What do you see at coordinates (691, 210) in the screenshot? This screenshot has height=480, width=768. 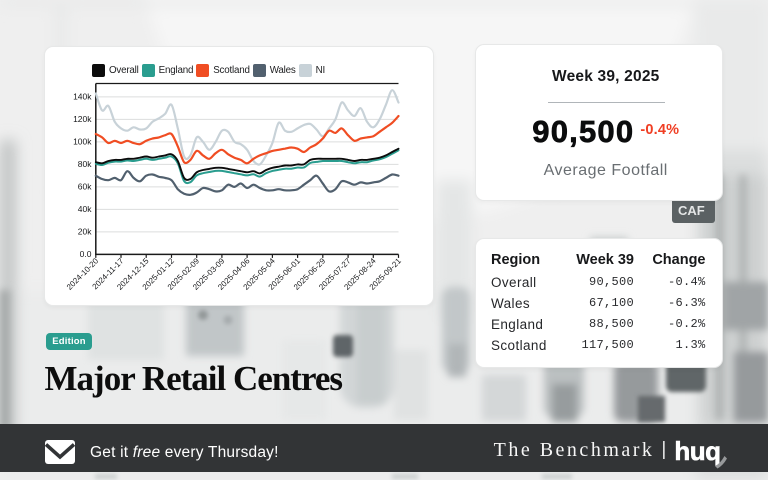 I see `svg-text: CAF` at bounding box center [691, 210].